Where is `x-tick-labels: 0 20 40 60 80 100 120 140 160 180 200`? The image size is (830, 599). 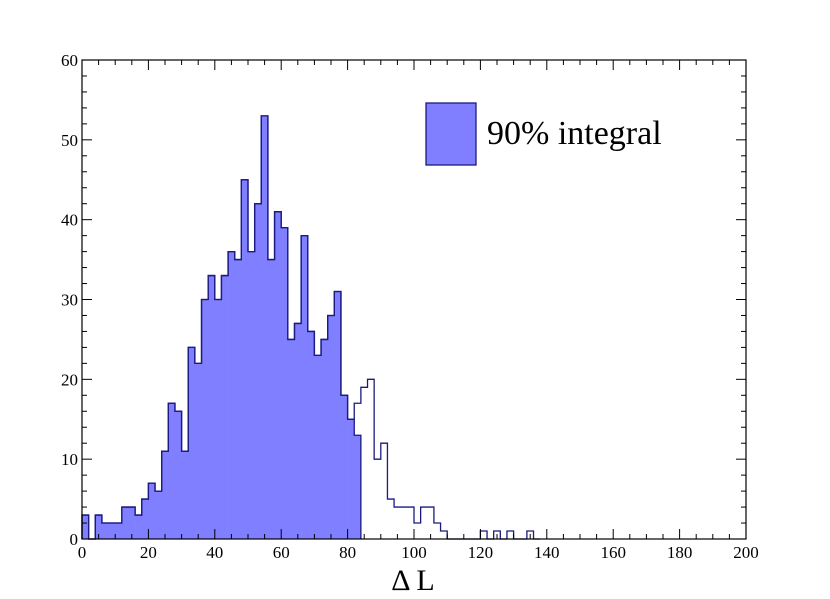 x-tick-labels: 0 20 40 60 80 100 120 140 160 180 200 is located at coordinates (418, 552).